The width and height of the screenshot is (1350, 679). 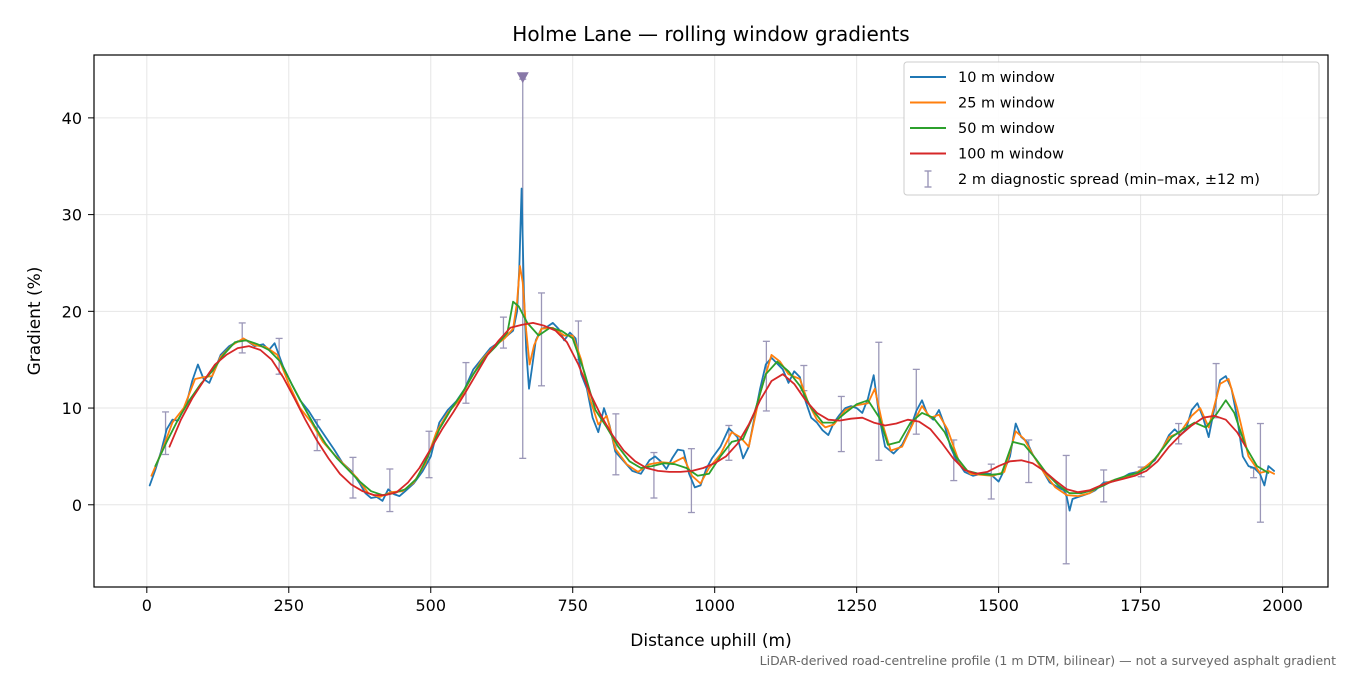 I want to click on x-tick-label: 0, so click(x=147, y=605).